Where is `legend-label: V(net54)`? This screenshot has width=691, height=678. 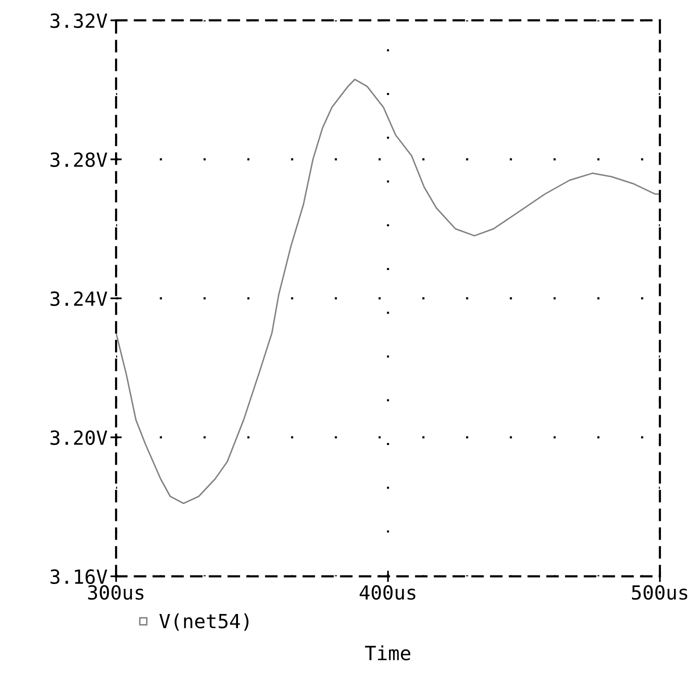
legend-label: V(net54) is located at coordinates (203, 622).